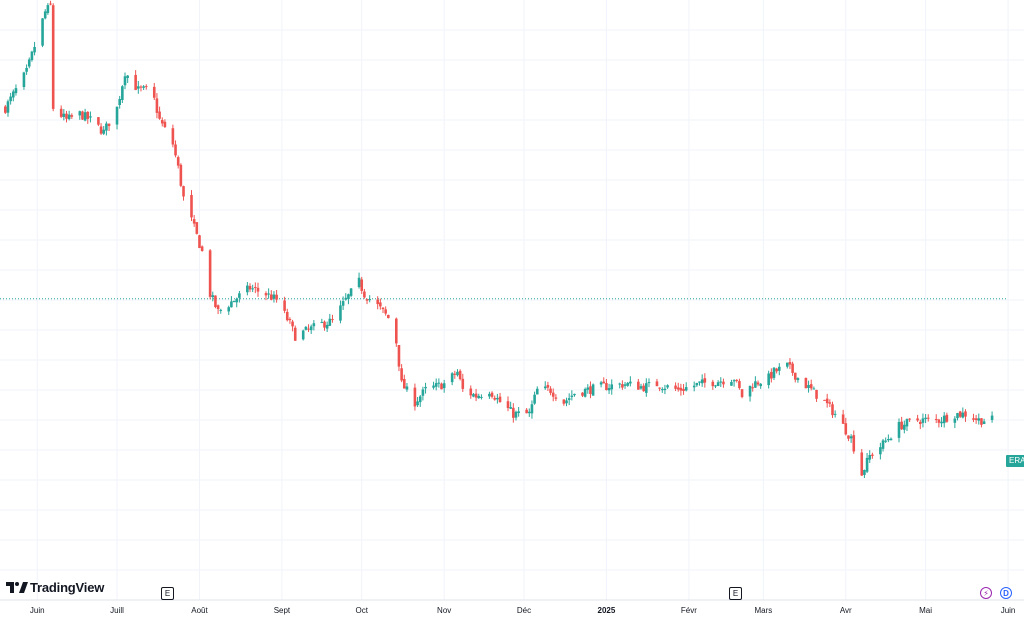 This screenshot has width=1024, height=620. Describe the element at coordinates (763, 610) in the screenshot. I see `time-axis-label: Mars` at that location.